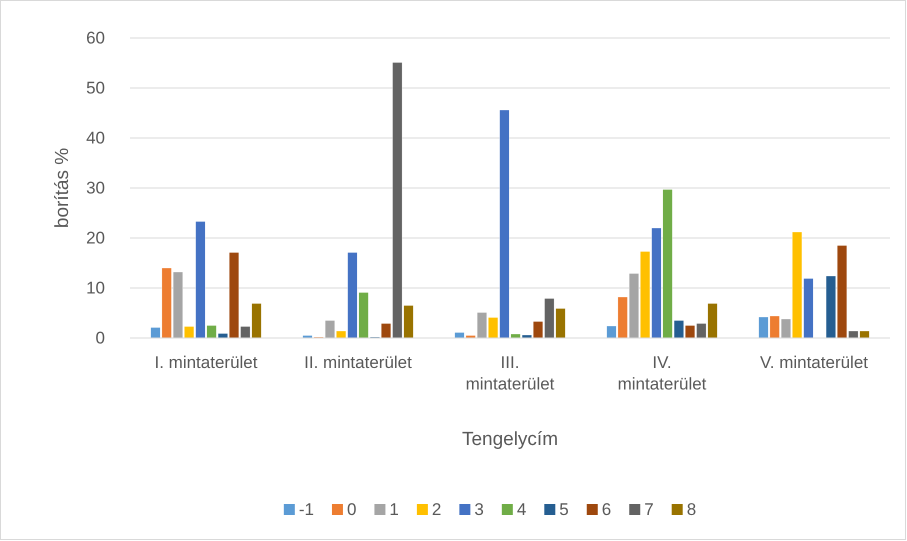  Describe the element at coordinates (649, 509) in the screenshot. I see `legend-label: 7` at that location.